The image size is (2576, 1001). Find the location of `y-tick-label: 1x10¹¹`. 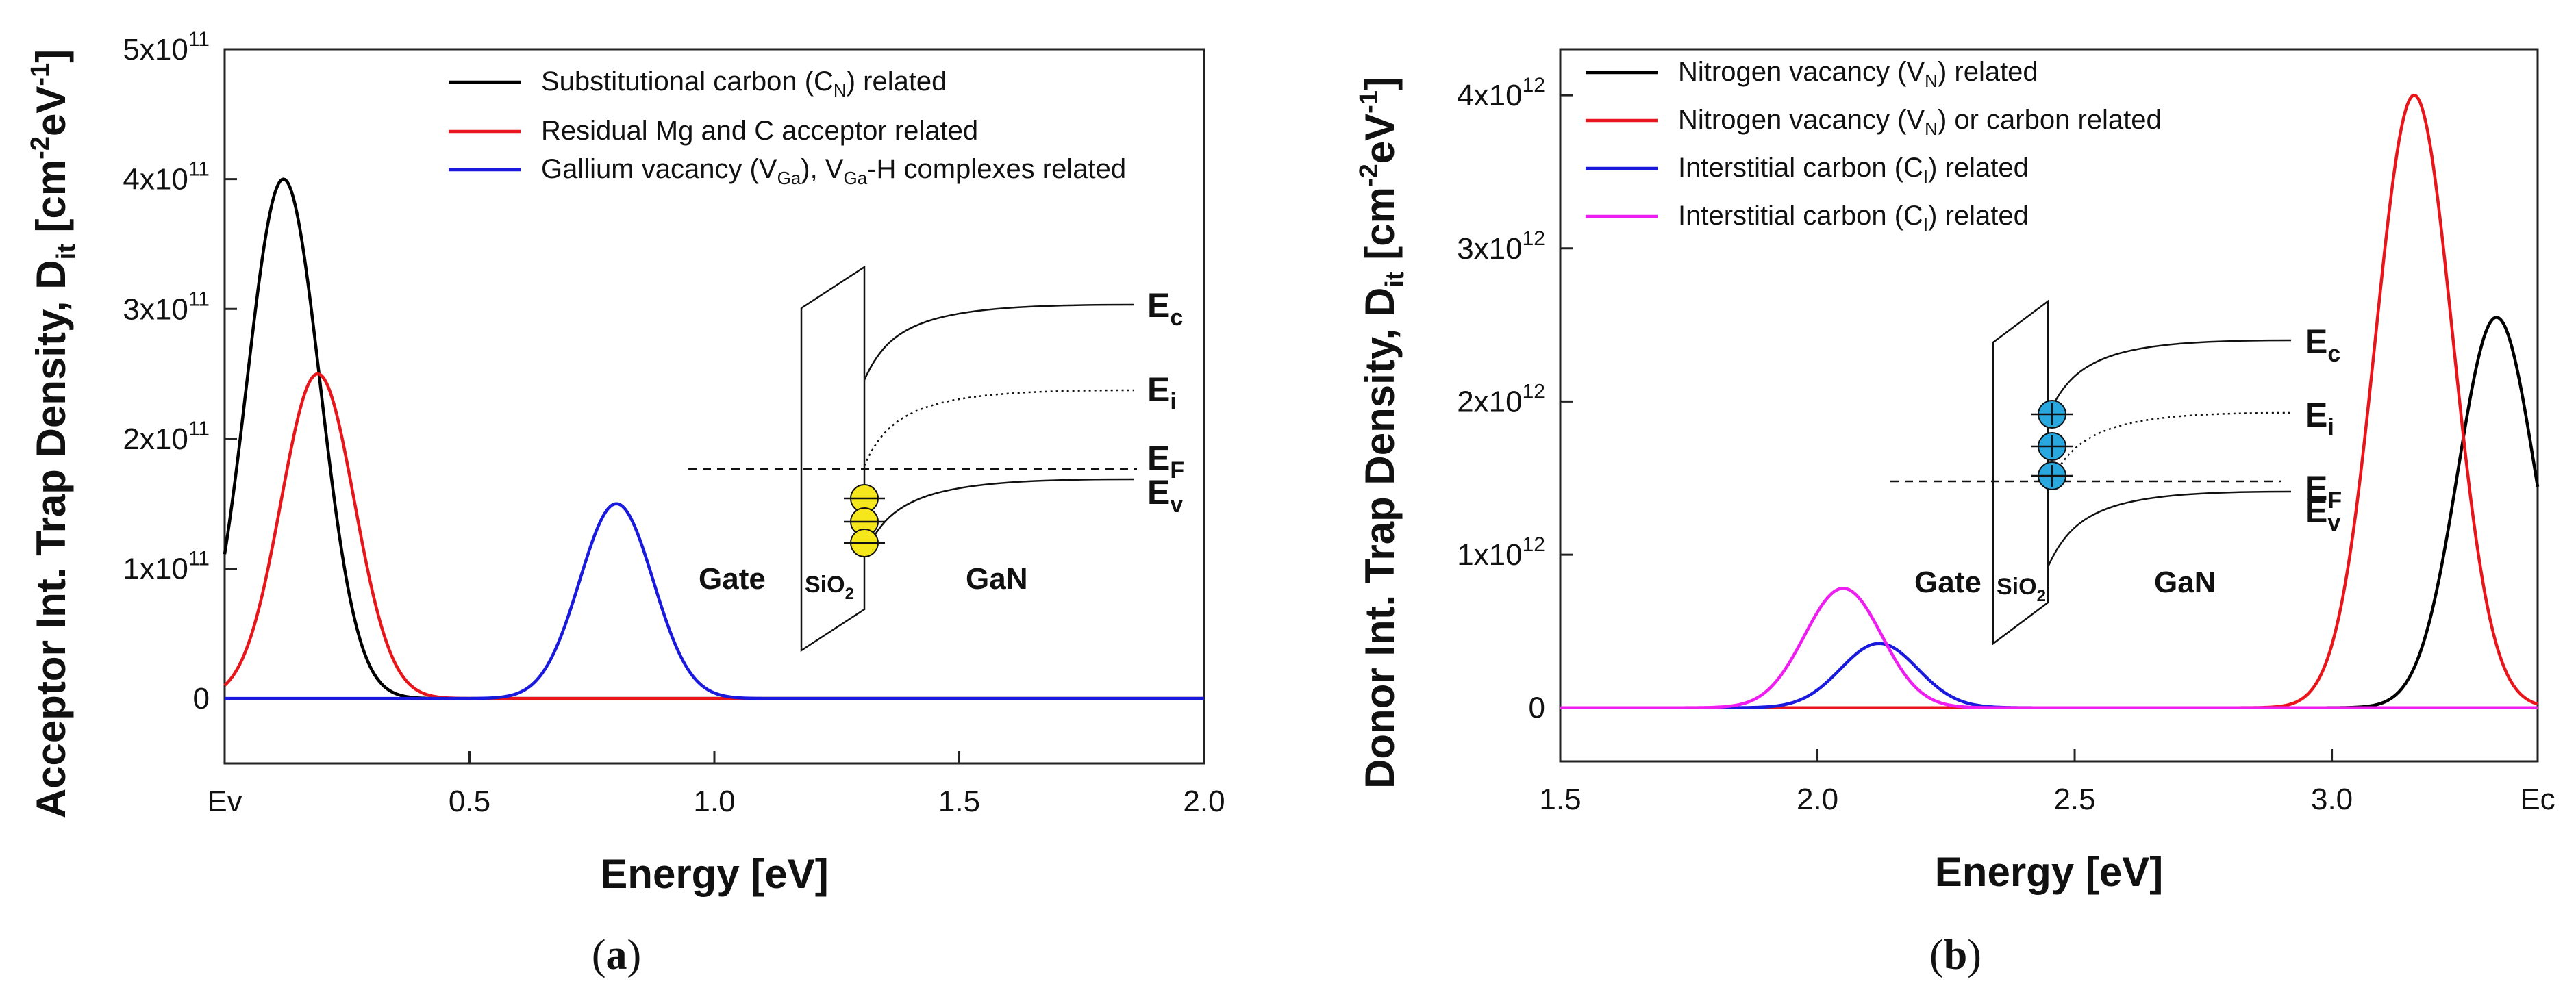

y-tick-label: 1x10¹¹ is located at coordinates (166, 567).